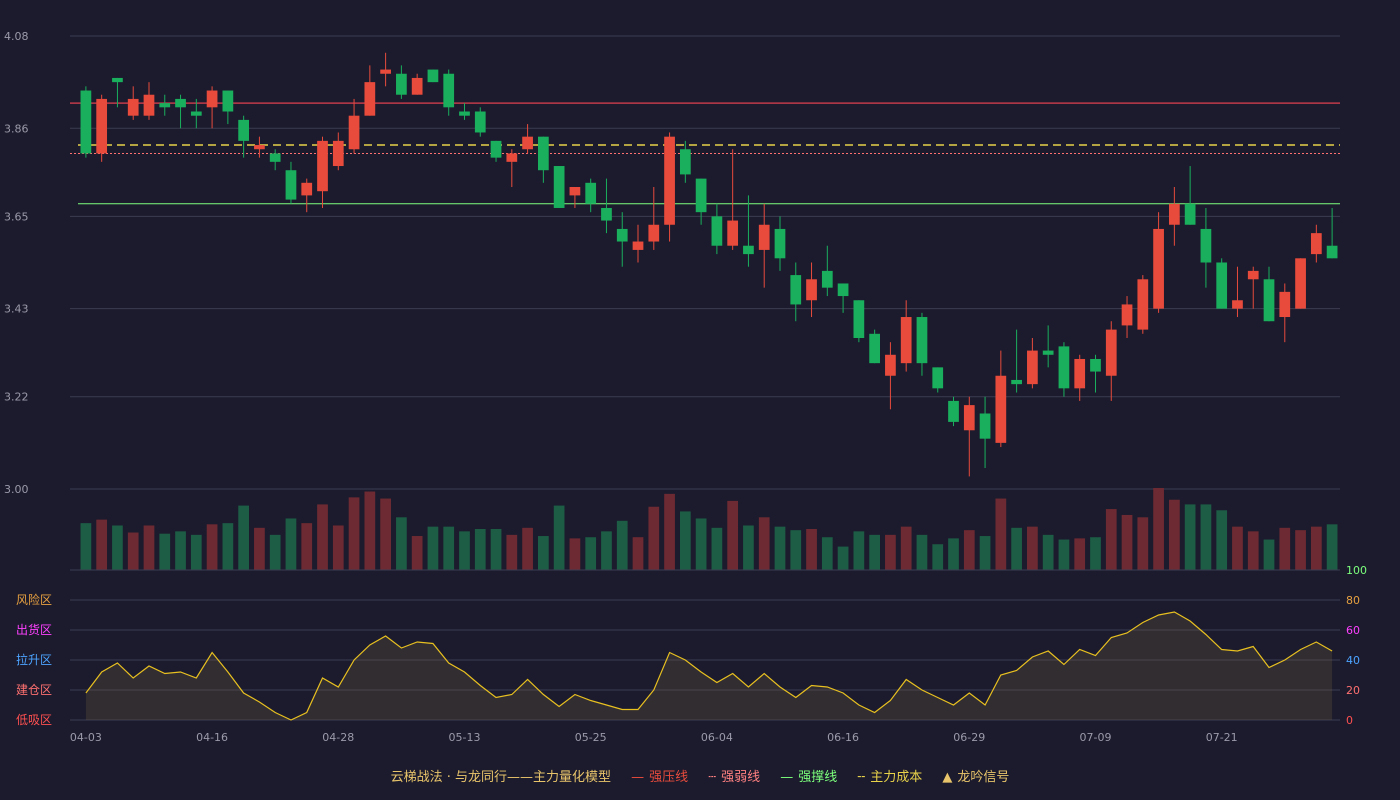  What do you see at coordinates (861, 777) in the screenshot?
I see `dashed-line-icon: ╌` at bounding box center [861, 777].